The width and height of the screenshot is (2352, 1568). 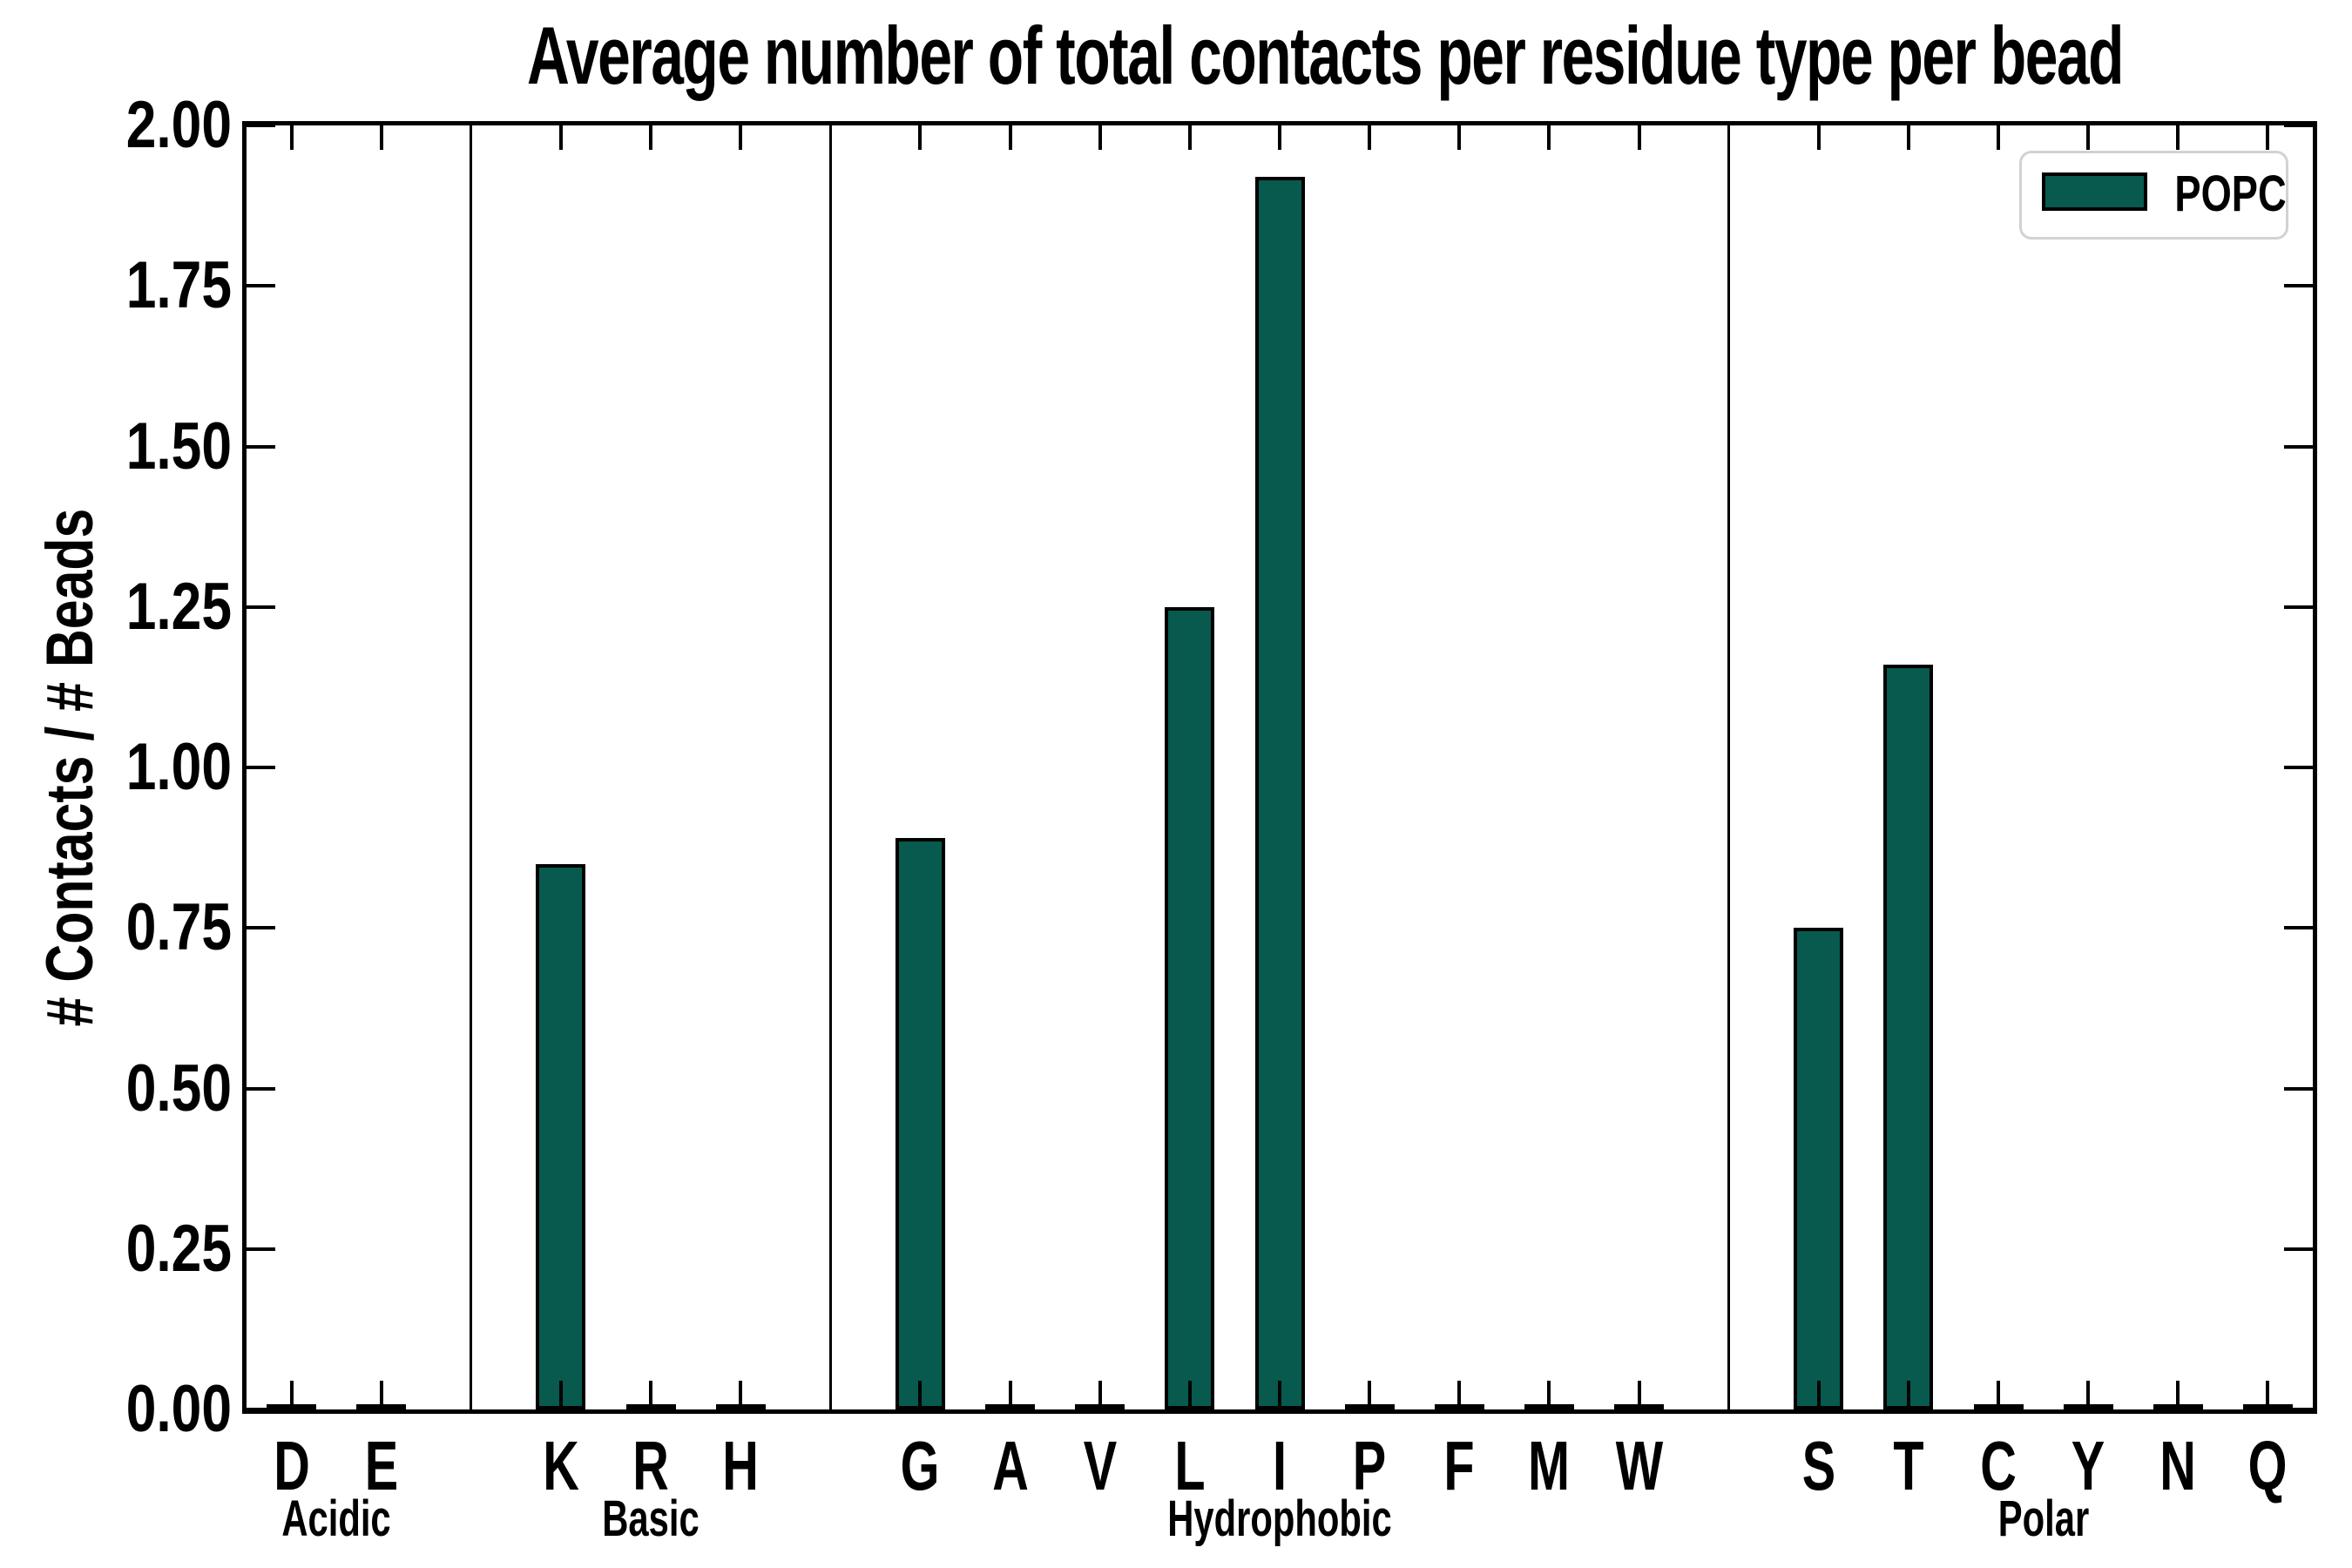 I want to click on x-tick-bottom-M, so click(x=1549, y=1395).